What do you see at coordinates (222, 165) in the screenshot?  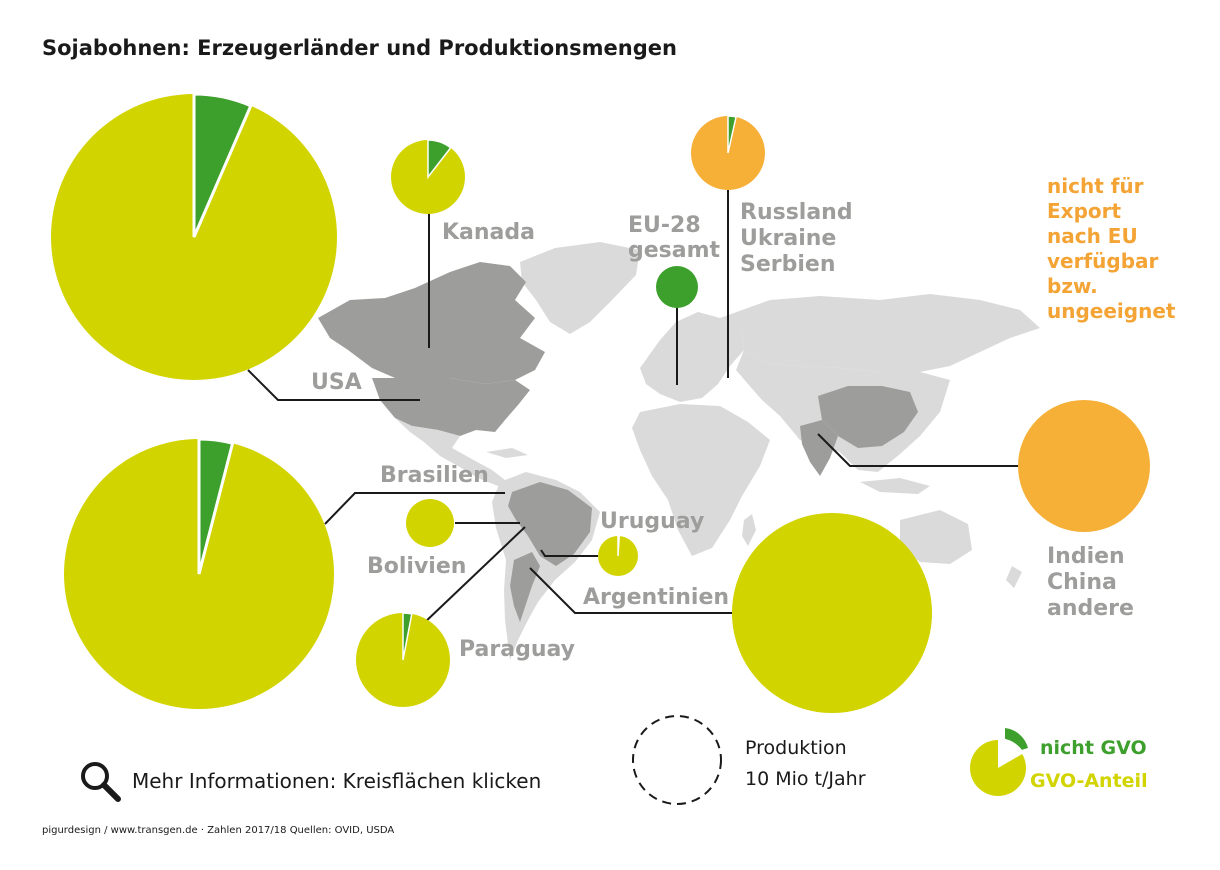 I see `pie-usa-nicht-gvo-slice` at bounding box center [222, 165].